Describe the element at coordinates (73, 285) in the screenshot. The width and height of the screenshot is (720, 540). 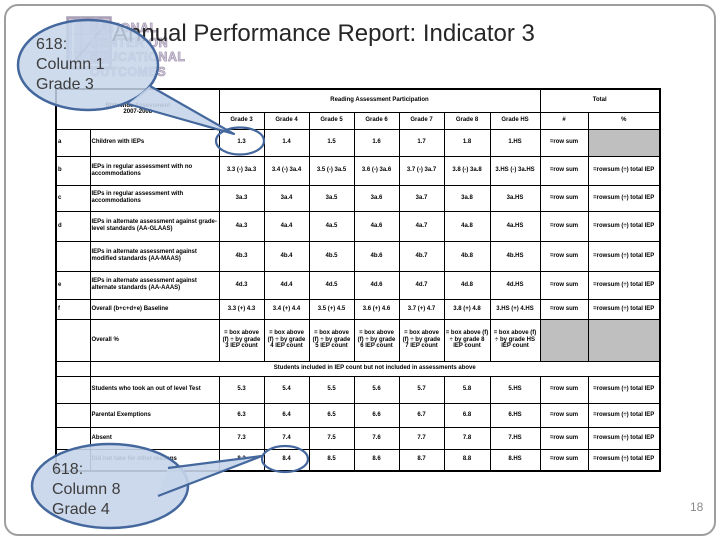
I see `row-letter: e` at that location.